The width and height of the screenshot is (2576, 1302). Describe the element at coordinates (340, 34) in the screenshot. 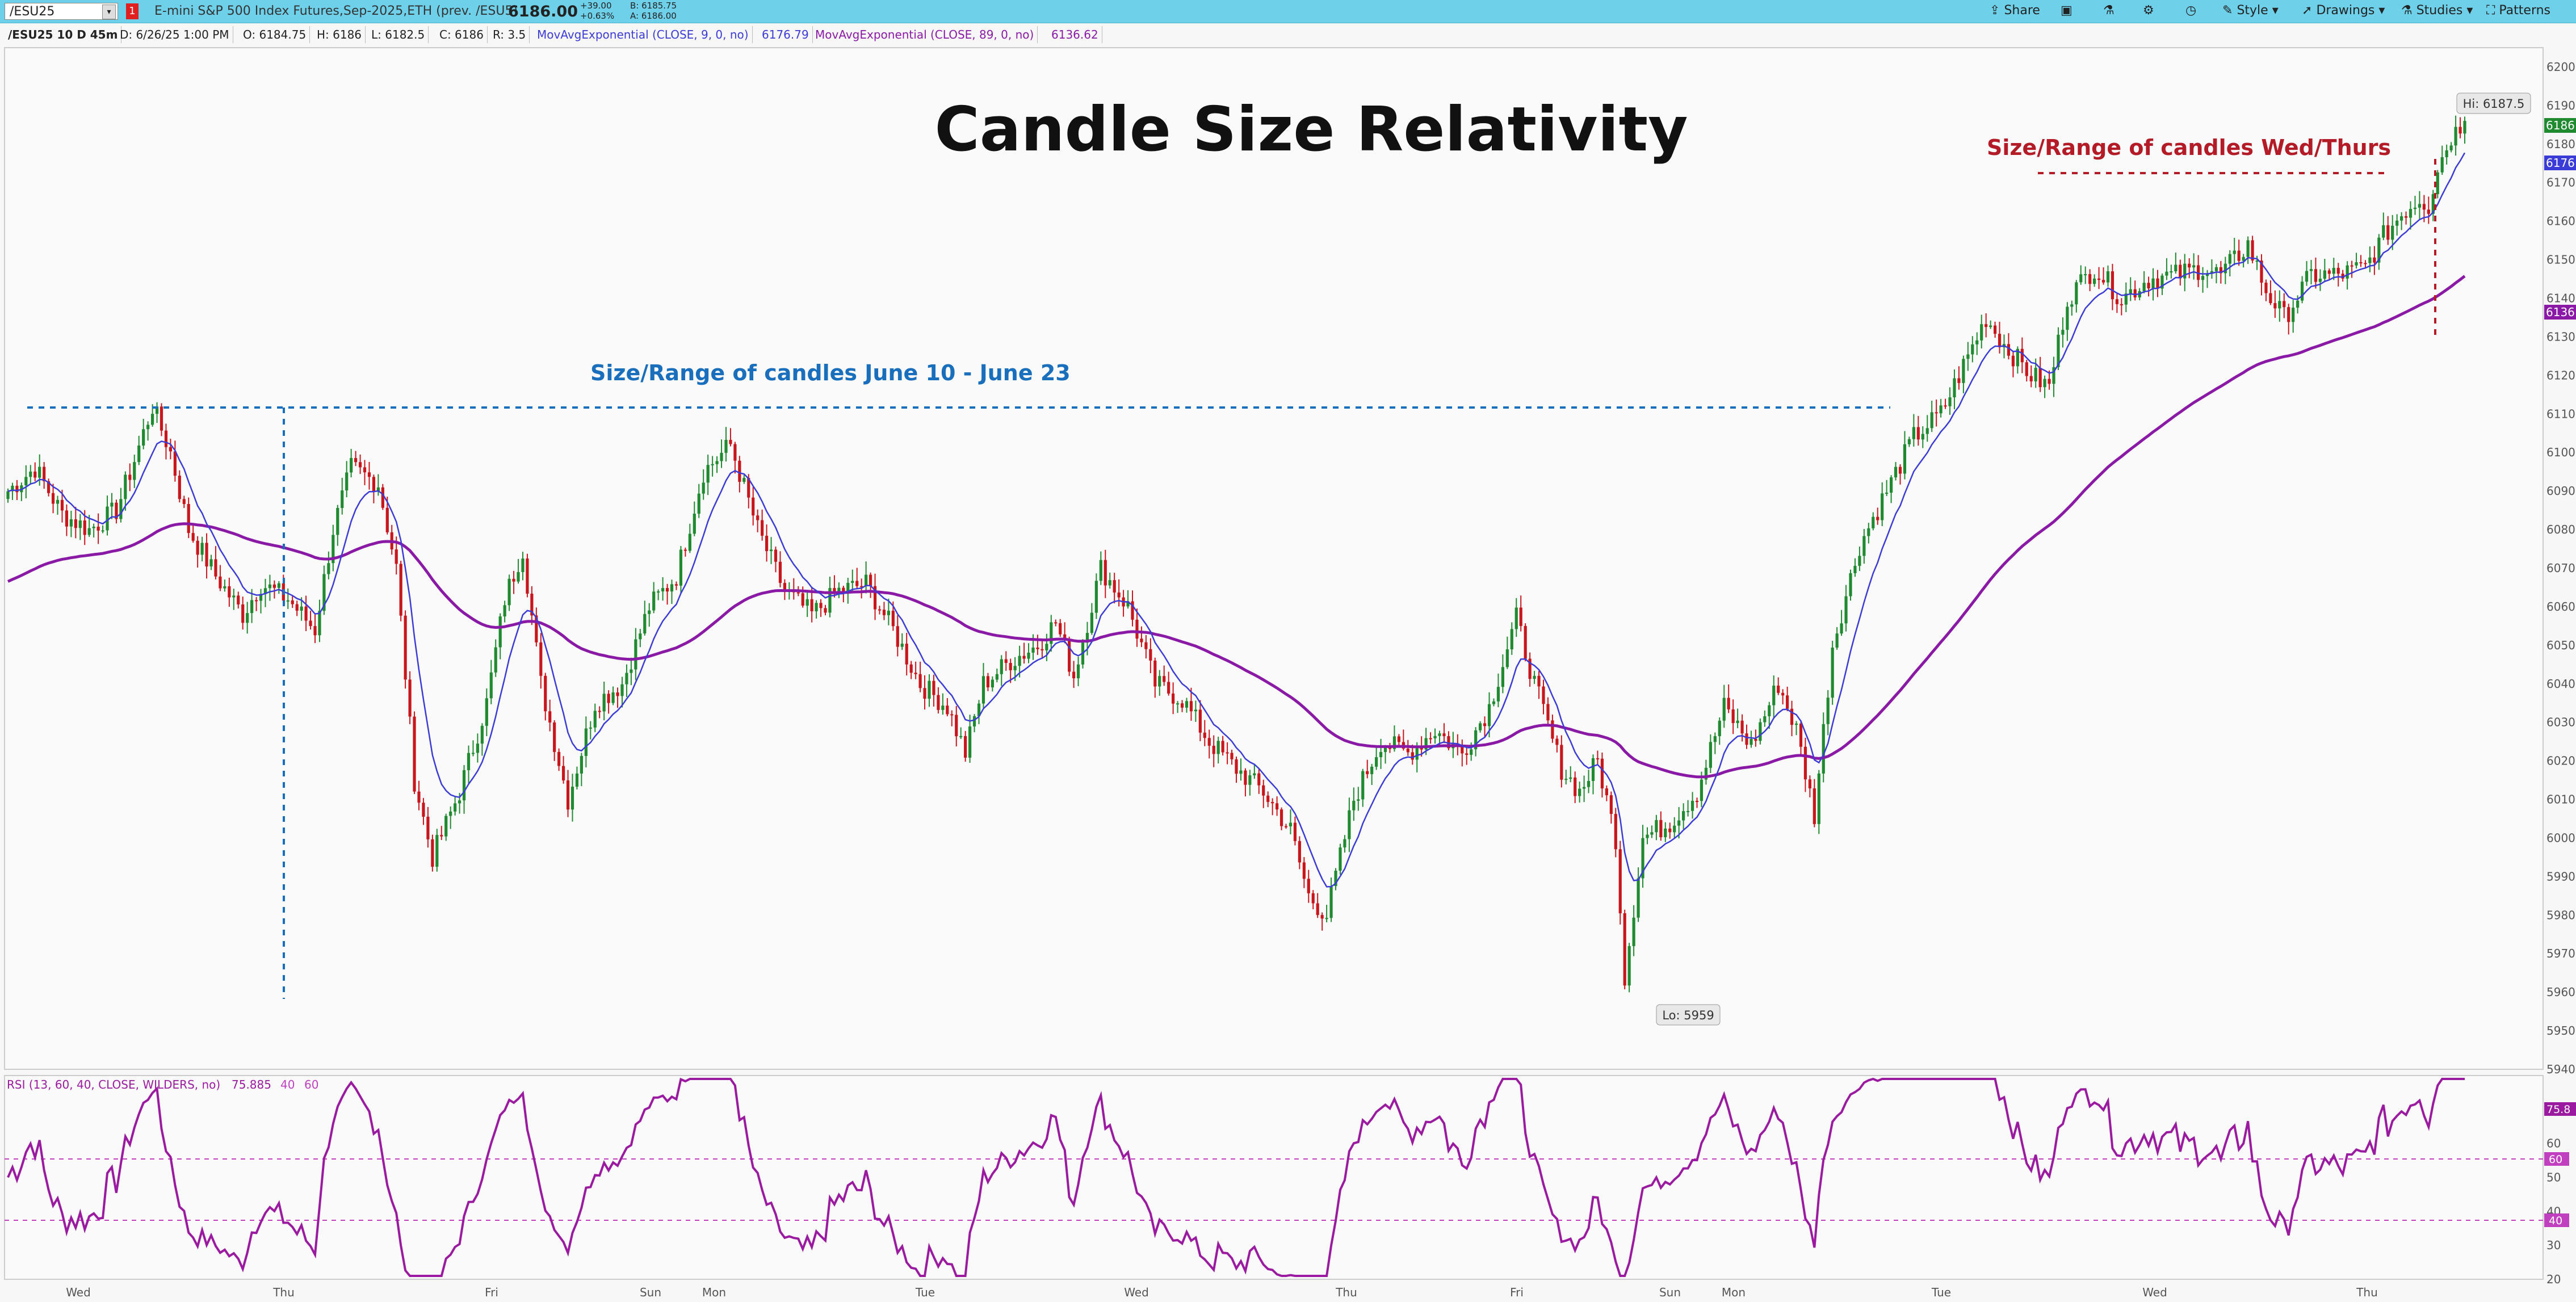

I see `bar-high: H: 6186` at that location.